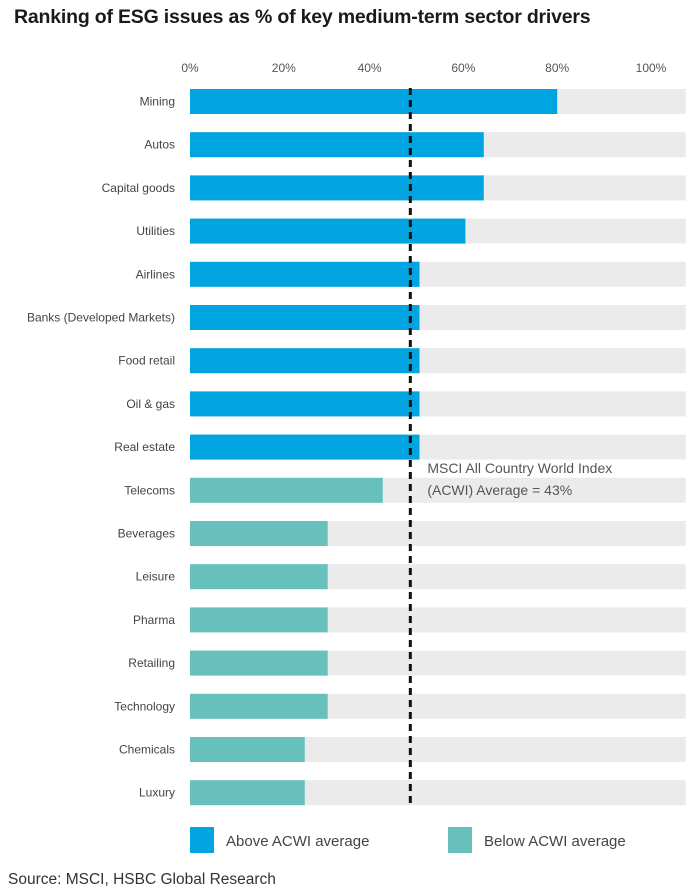 Image resolution: width=700 pixels, height=896 pixels. What do you see at coordinates (305, 447) in the screenshot?
I see `bar-real-estate` at bounding box center [305, 447].